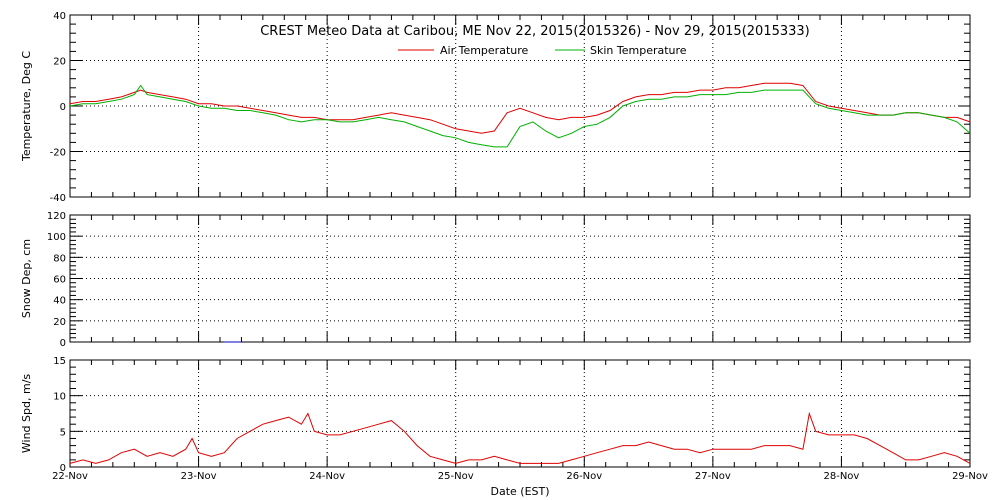 The height and width of the screenshot is (500, 1000). Describe the element at coordinates (26, 106) in the screenshot. I see `y-axis-label: Temperature, Deg C` at that location.